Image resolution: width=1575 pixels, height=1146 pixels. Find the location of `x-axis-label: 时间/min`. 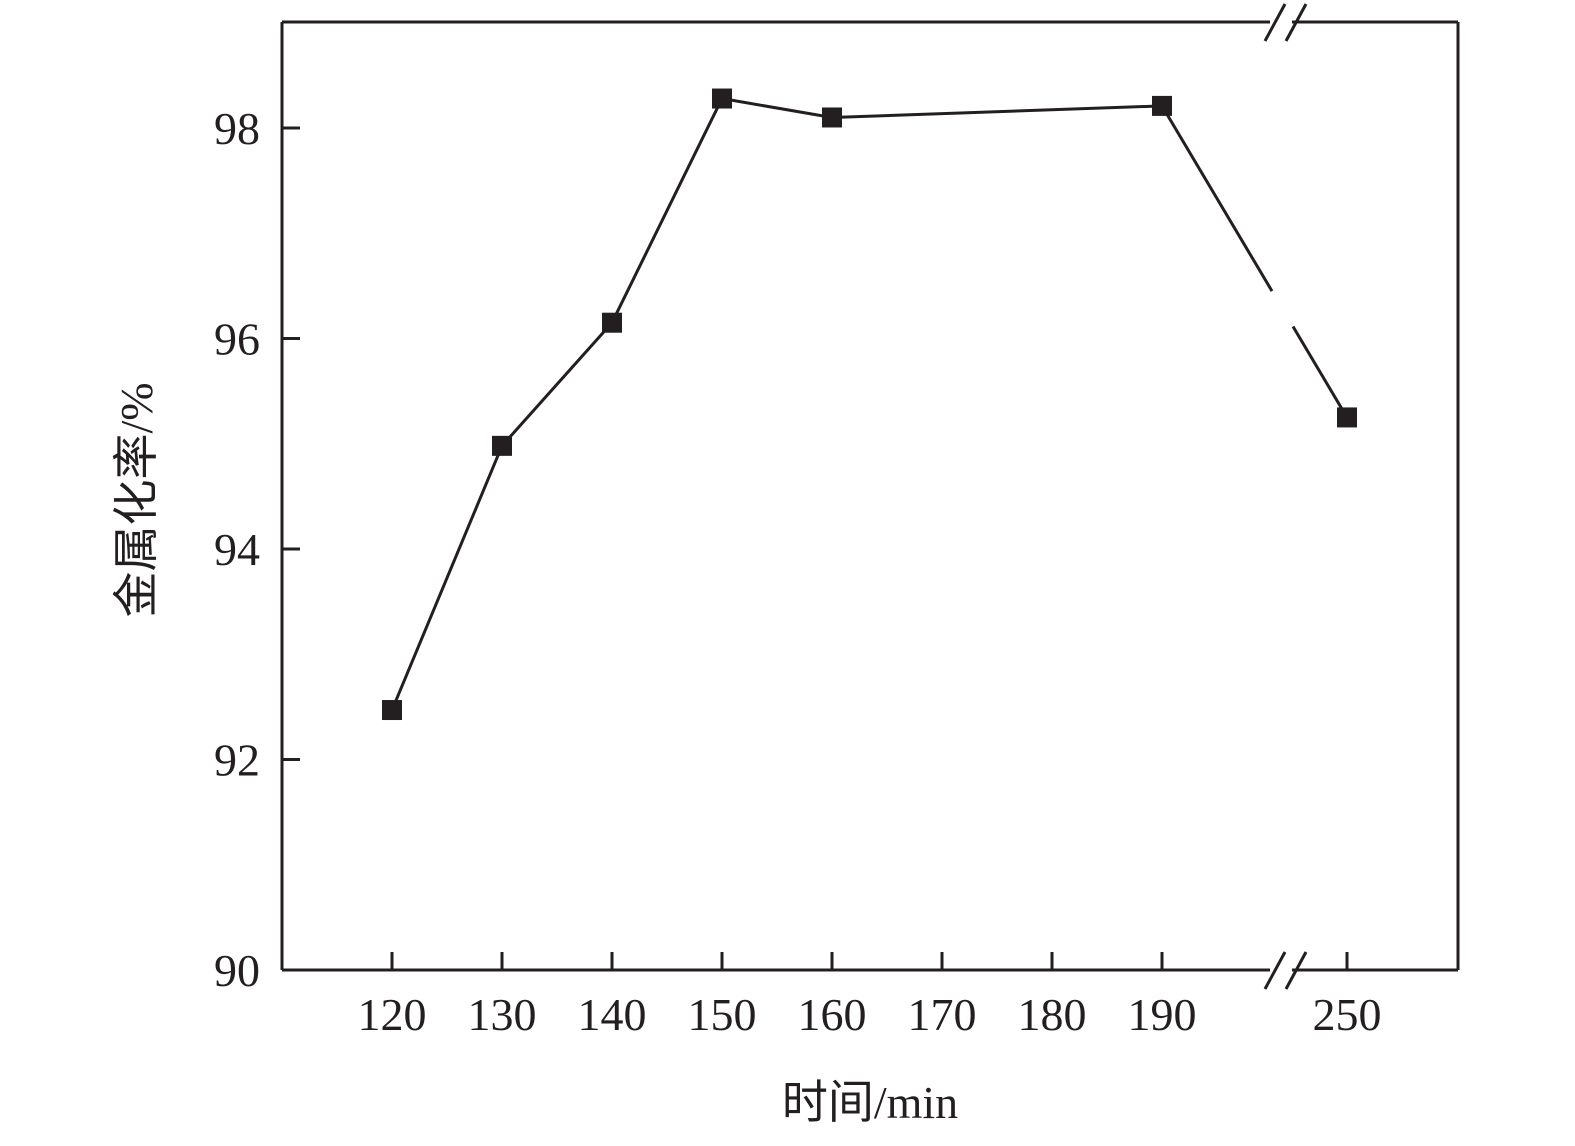

x-axis-label: 时间/min is located at coordinates (870, 1102).